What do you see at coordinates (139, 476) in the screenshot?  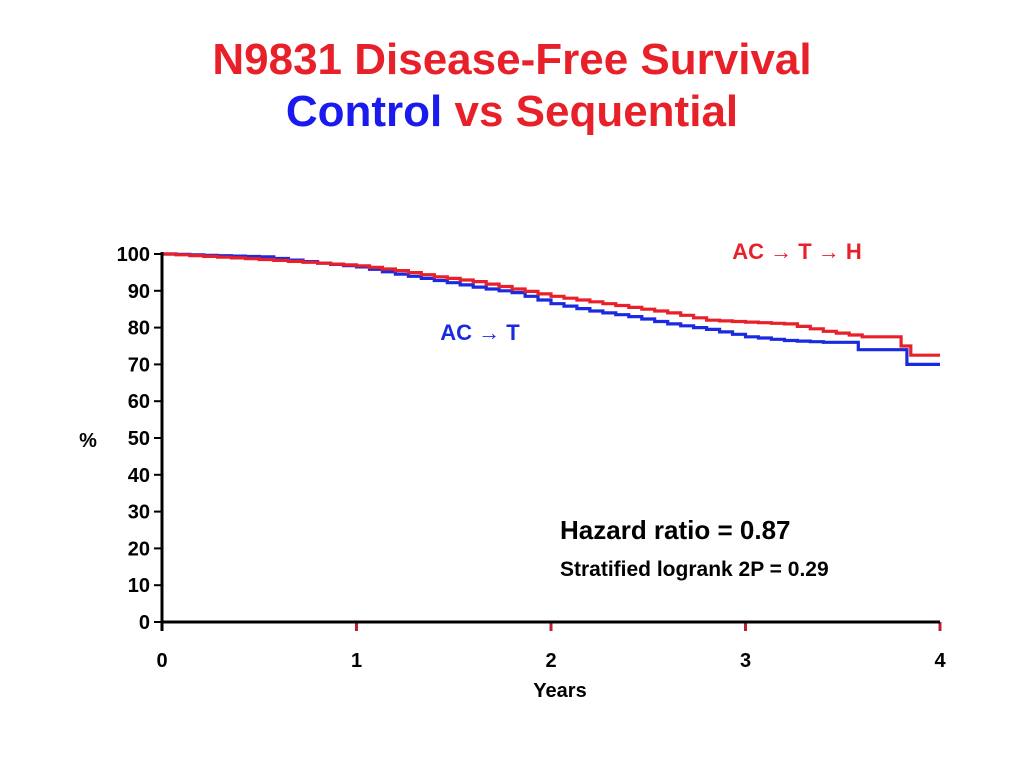 I see `y-tick-label: 40` at bounding box center [139, 476].